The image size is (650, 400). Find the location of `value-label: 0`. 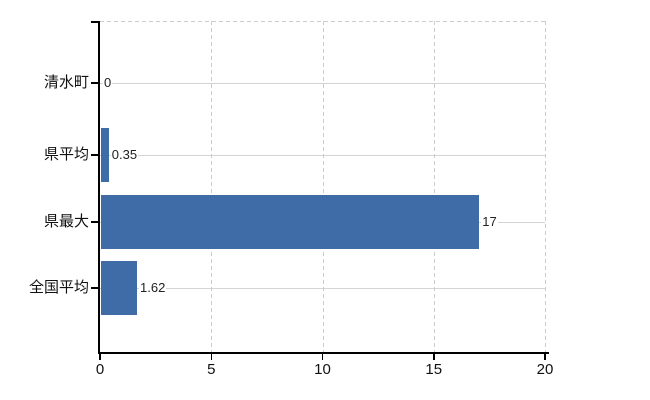

value-label: 0 is located at coordinates (108, 83).